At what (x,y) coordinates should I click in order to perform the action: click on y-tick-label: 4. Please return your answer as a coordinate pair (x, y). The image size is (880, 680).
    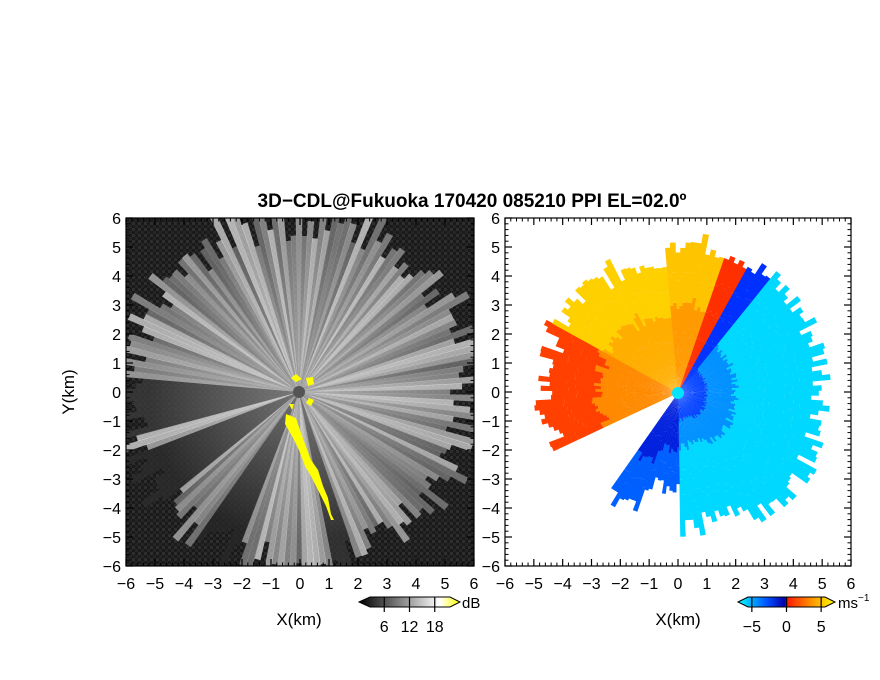
    Looking at the image, I should click on (116, 277).